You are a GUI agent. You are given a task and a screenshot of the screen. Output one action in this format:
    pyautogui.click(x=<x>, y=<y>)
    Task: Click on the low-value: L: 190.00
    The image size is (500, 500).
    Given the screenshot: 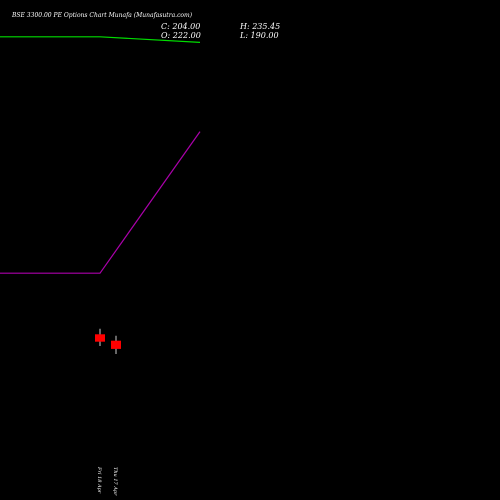 What is the action you would take?
    pyautogui.click(x=259, y=35)
    